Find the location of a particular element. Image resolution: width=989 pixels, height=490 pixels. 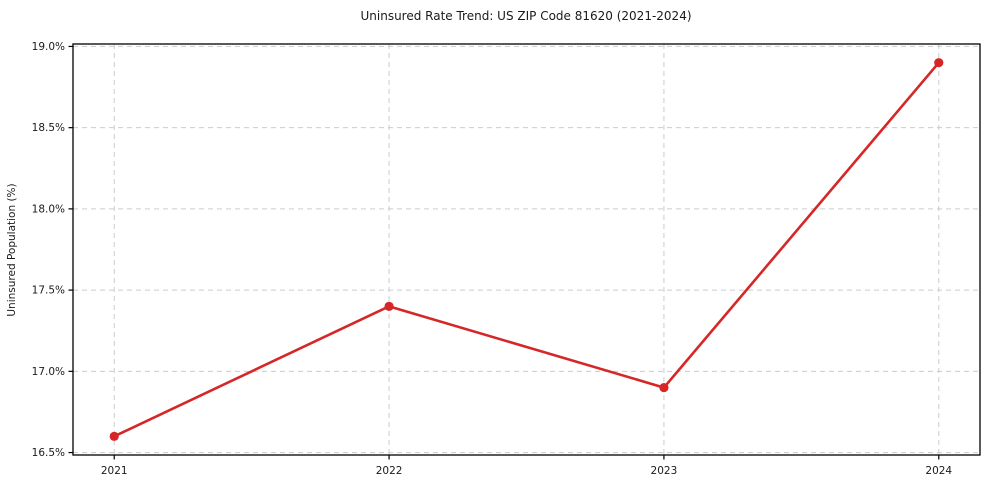

y-axis-label: Uninsured Population (%) is located at coordinates (12, 249).